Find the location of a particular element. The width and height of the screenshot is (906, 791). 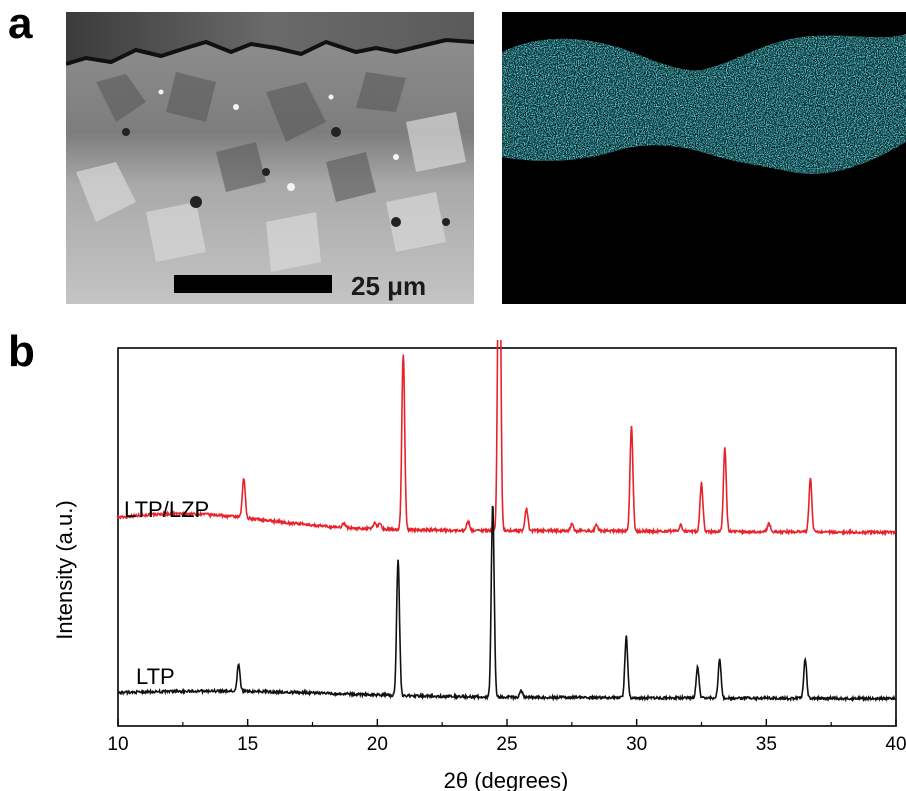

x-tick-label: 25 is located at coordinates (506, 744).